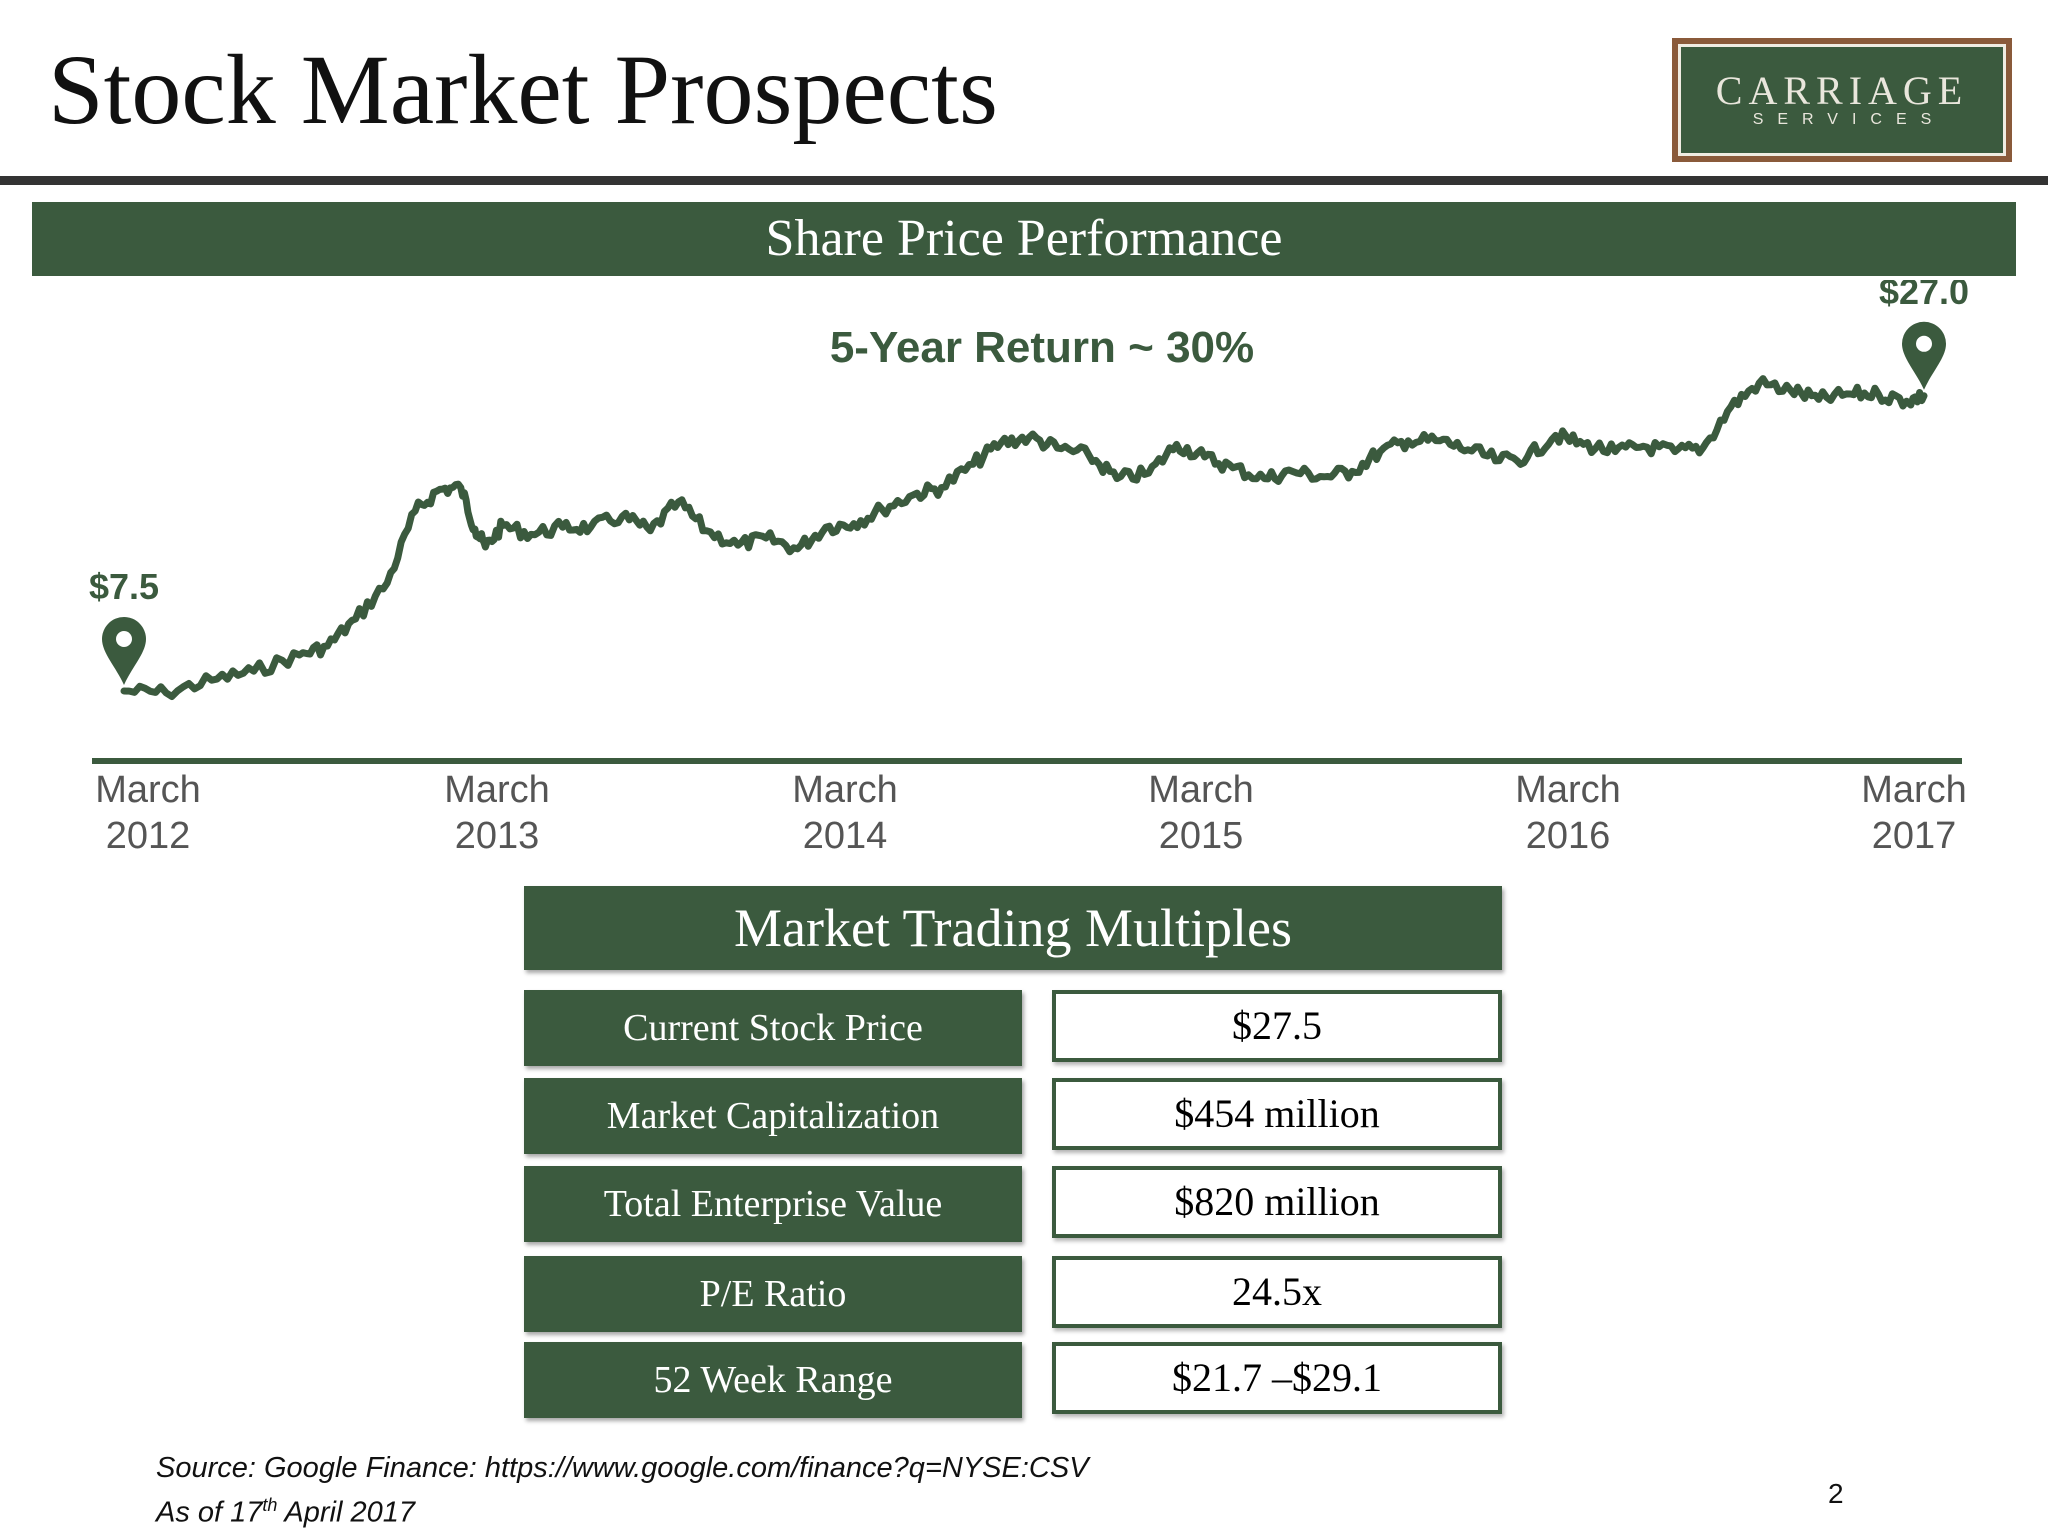 This screenshot has width=2048, height=1536. I want to click on pe-ratio-label: P/E Ratio, so click(773, 1294).